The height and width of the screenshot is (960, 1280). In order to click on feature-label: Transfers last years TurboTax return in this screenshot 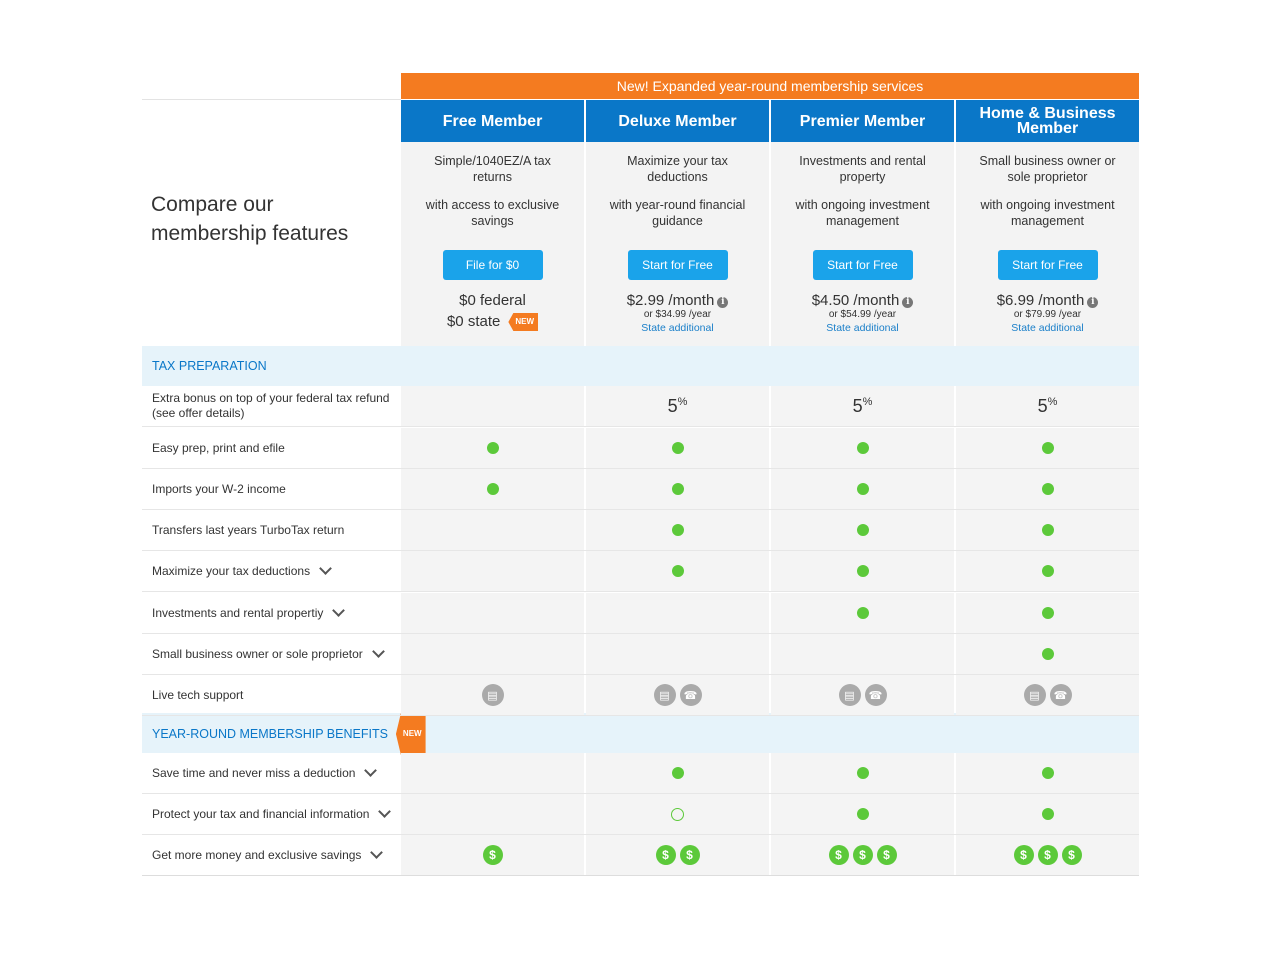, I will do `click(272, 530)`.